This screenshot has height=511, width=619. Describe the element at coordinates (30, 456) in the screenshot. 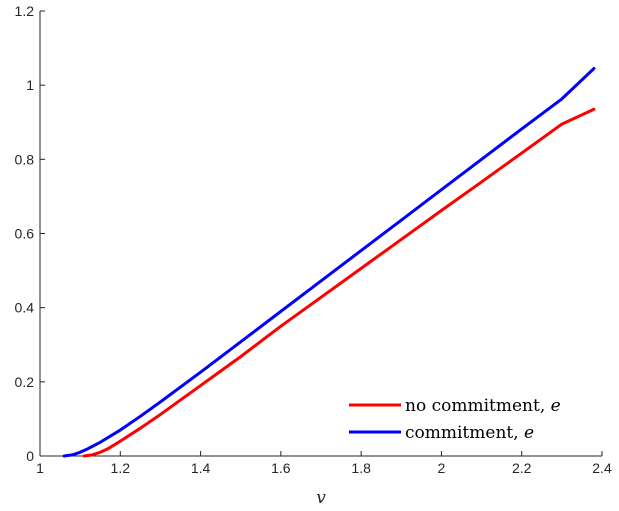

I see `y-tick-label: 0` at that location.